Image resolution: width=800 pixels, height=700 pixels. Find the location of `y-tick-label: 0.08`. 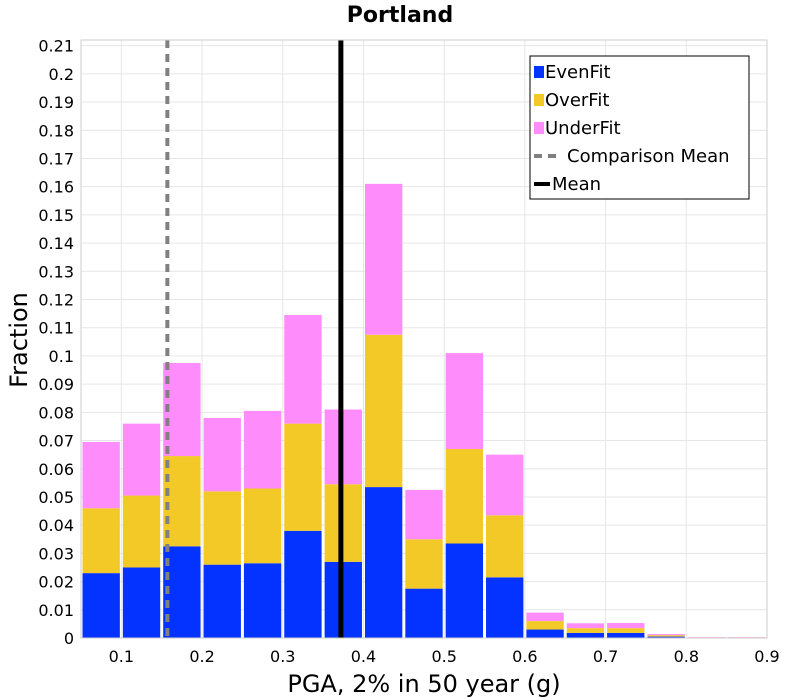

y-tick-label: 0.08 is located at coordinates (56, 412).